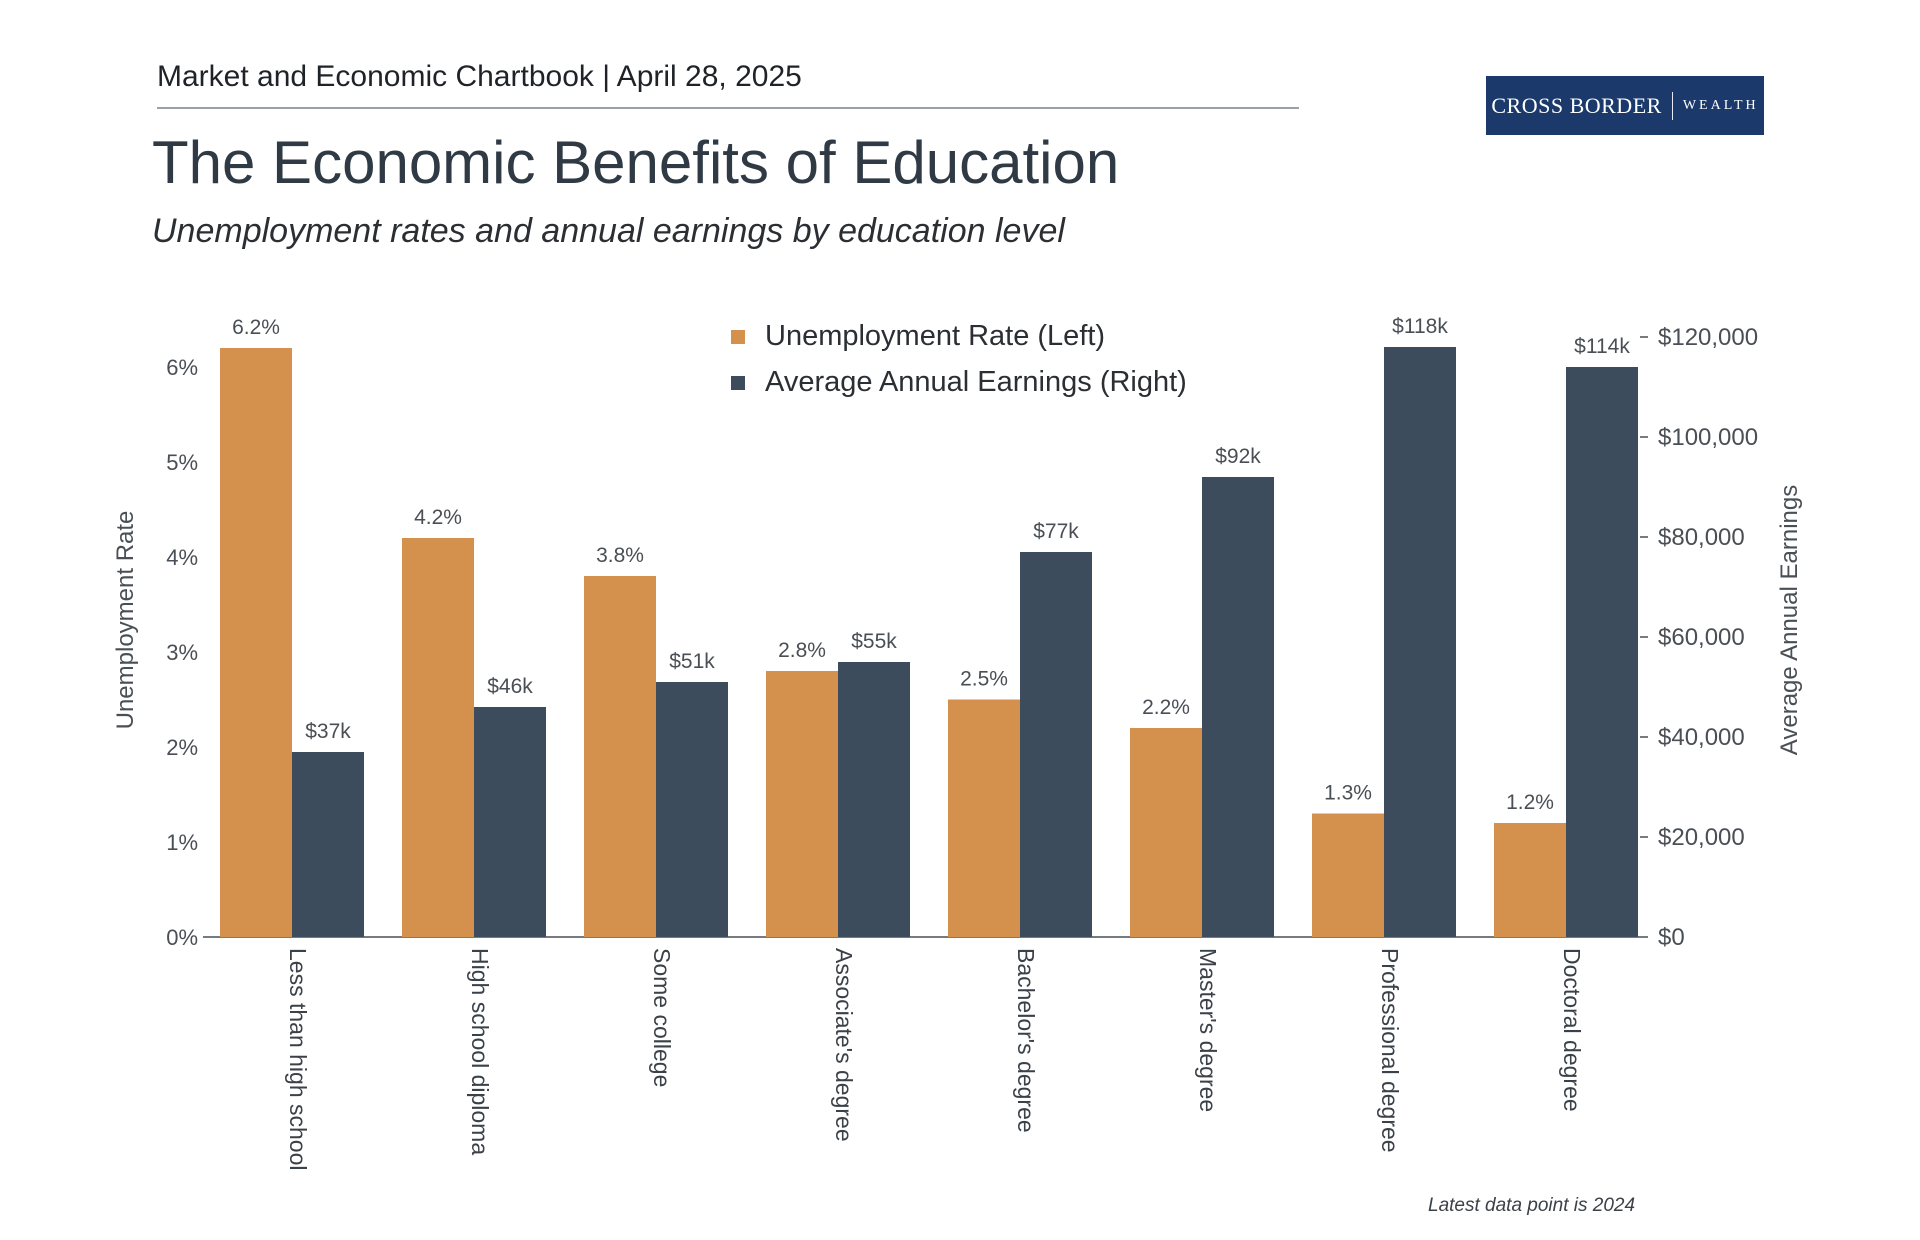 This screenshot has height=1240, width=1920. Describe the element at coordinates (976, 382) in the screenshot. I see `legend-label-earnings: Average Annual Earnings (Right)` at that location.